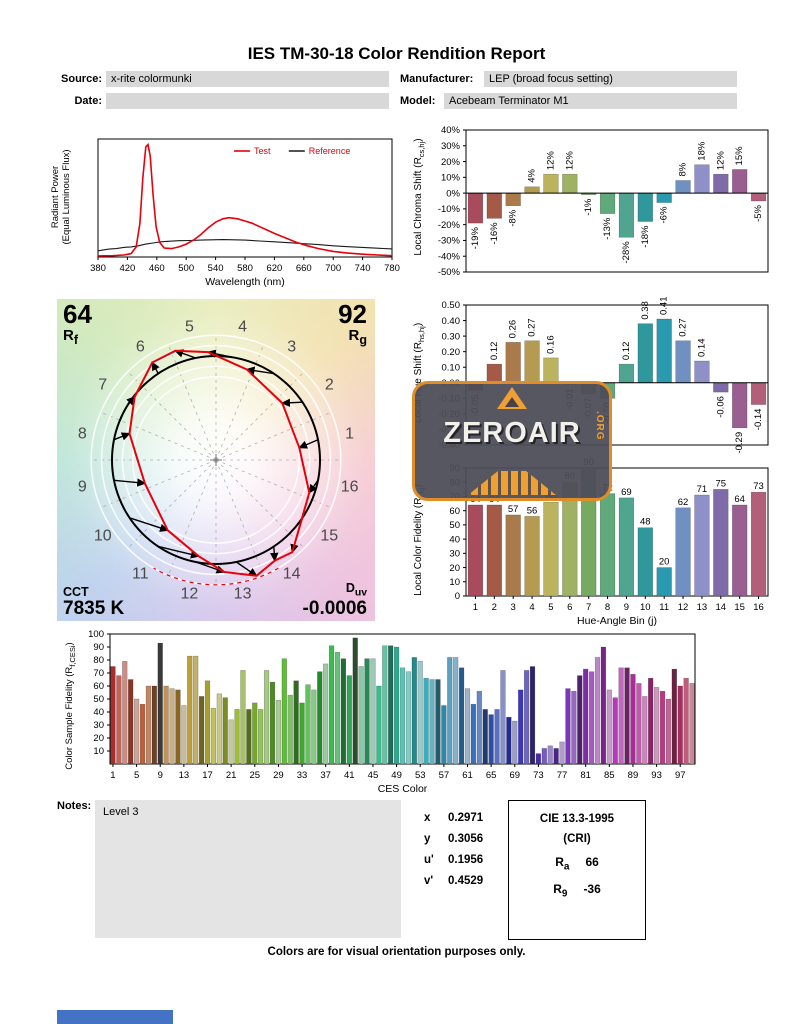  What do you see at coordinates (451, 146) in the screenshot?
I see `svg-text: 30%` at bounding box center [451, 146].